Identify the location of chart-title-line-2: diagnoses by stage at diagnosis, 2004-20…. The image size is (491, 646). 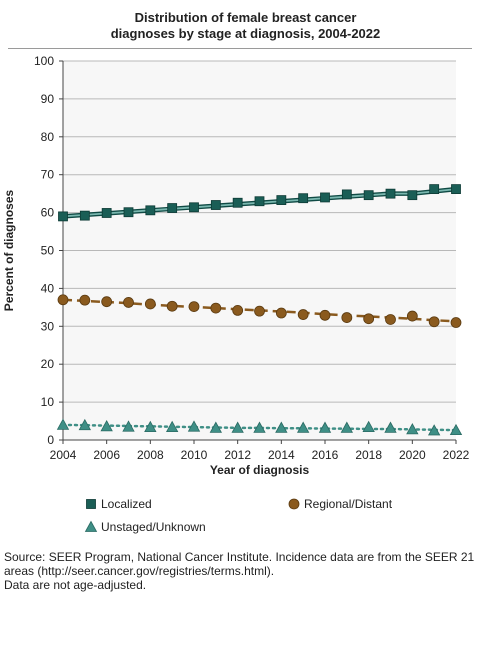
(245, 33).